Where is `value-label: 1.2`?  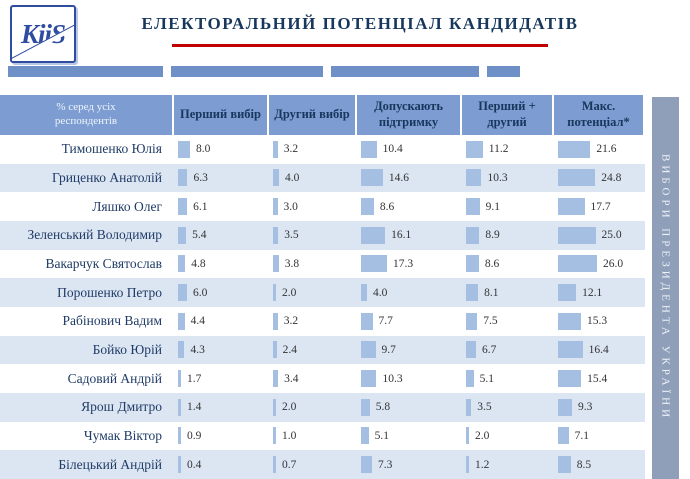 value-label: 1.2 is located at coordinates (482, 464).